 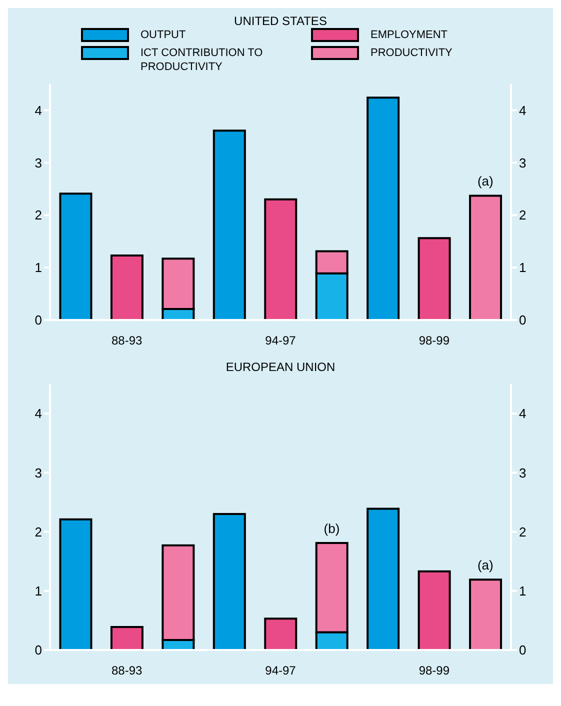 What do you see at coordinates (202, 60) in the screenshot?
I see `legend-label: ICT CONTRIBUTION TO PRODUCTIVITY` at bounding box center [202, 60].